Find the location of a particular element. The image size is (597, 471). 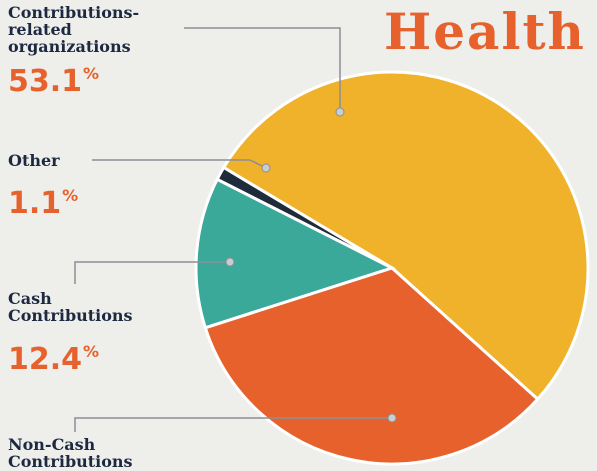

pie-slice is located at coordinates (295, 253).